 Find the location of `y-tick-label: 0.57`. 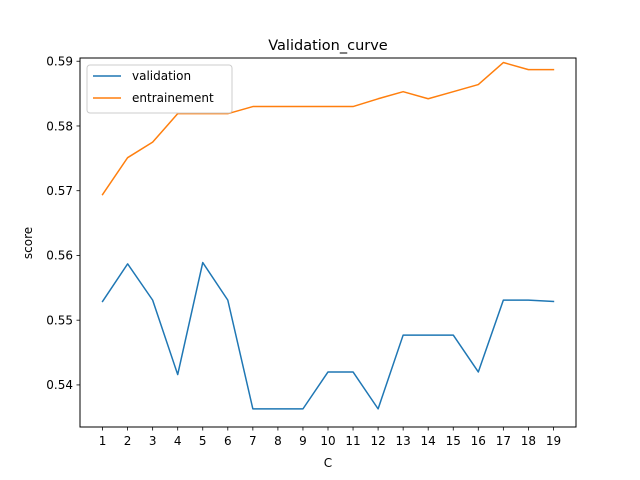

y-tick-label: 0.57 is located at coordinates (59, 191).